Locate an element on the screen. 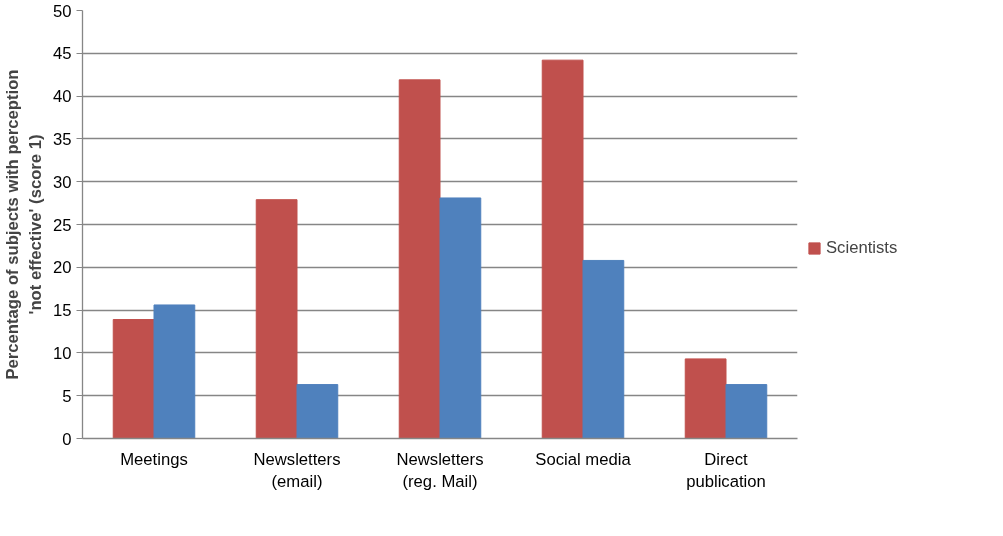  y-tick-label: 10 is located at coordinates (62, 353).